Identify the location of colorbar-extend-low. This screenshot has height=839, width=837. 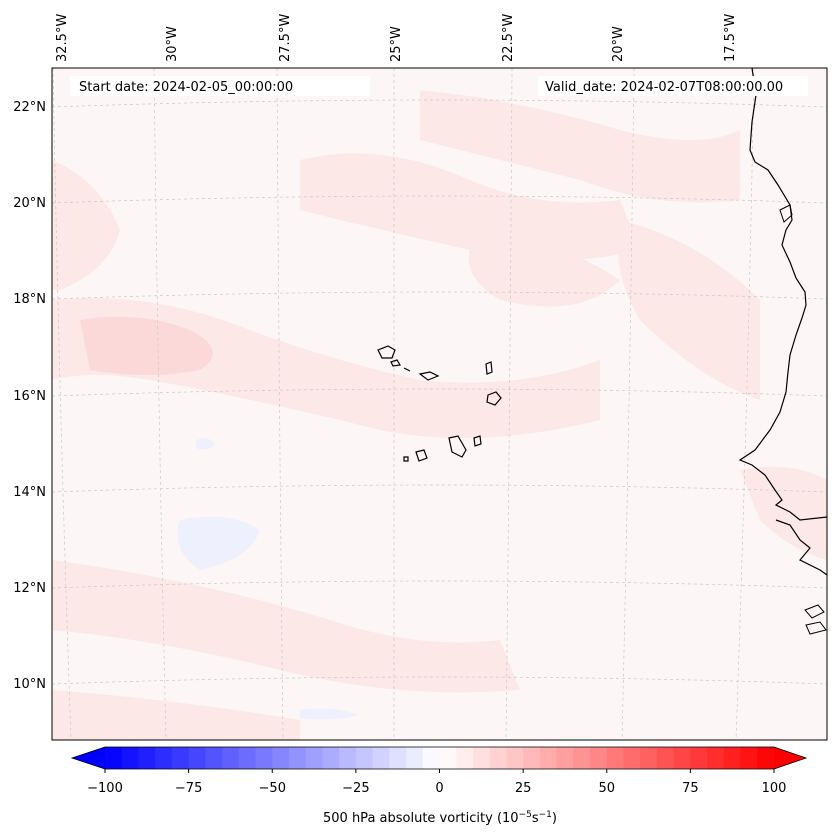
(88, 758).